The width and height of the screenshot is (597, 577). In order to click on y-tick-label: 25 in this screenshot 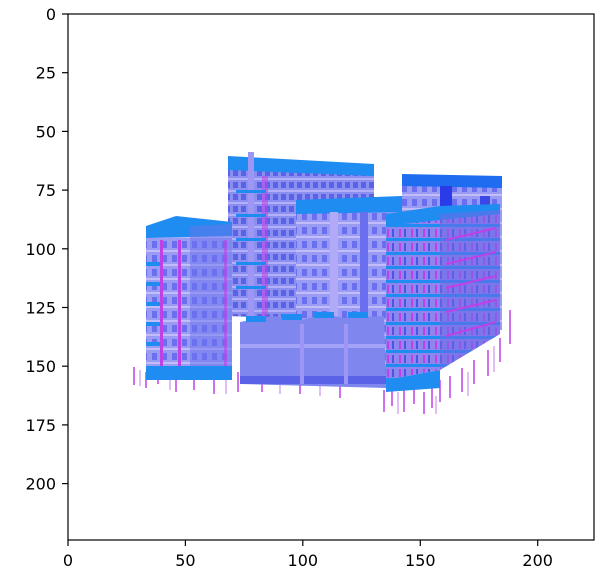, I will do `click(46, 73)`.